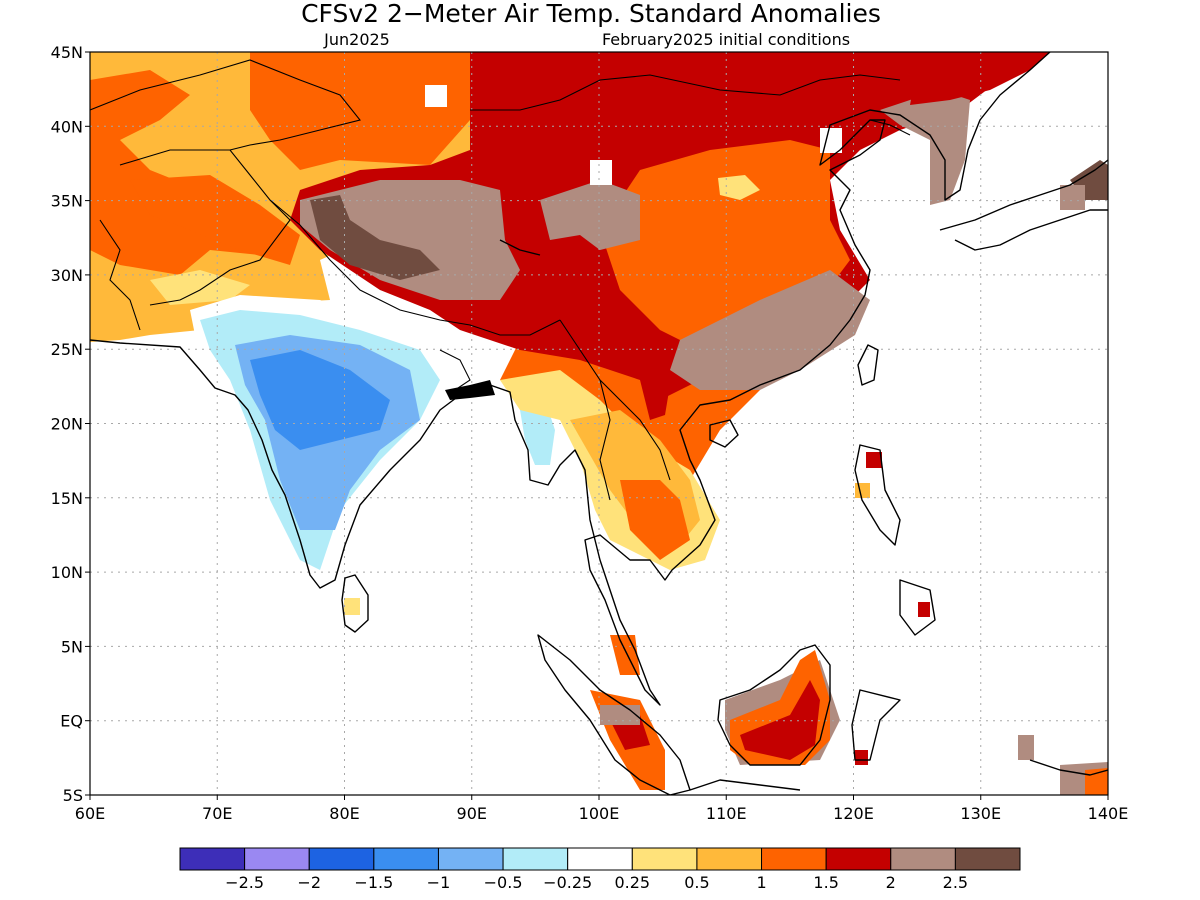  What do you see at coordinates (356, 39) in the screenshot?
I see `forecast-month: Jun2025` at bounding box center [356, 39].